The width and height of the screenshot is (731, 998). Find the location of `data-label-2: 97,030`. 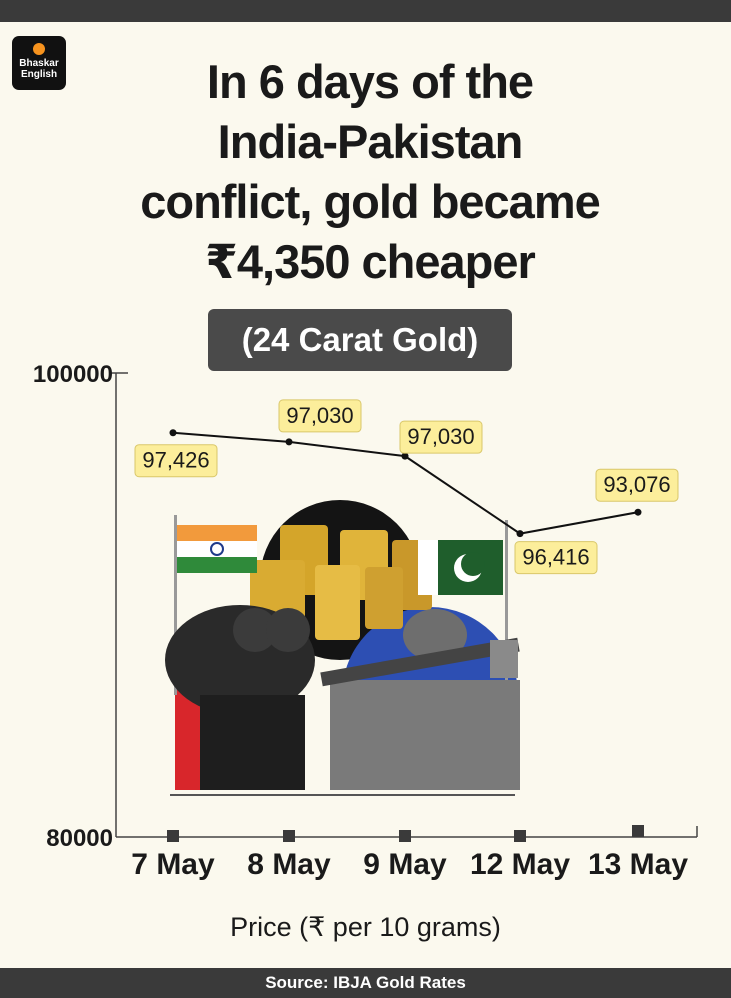

data-label-2: 97,030 is located at coordinates (440, 436).